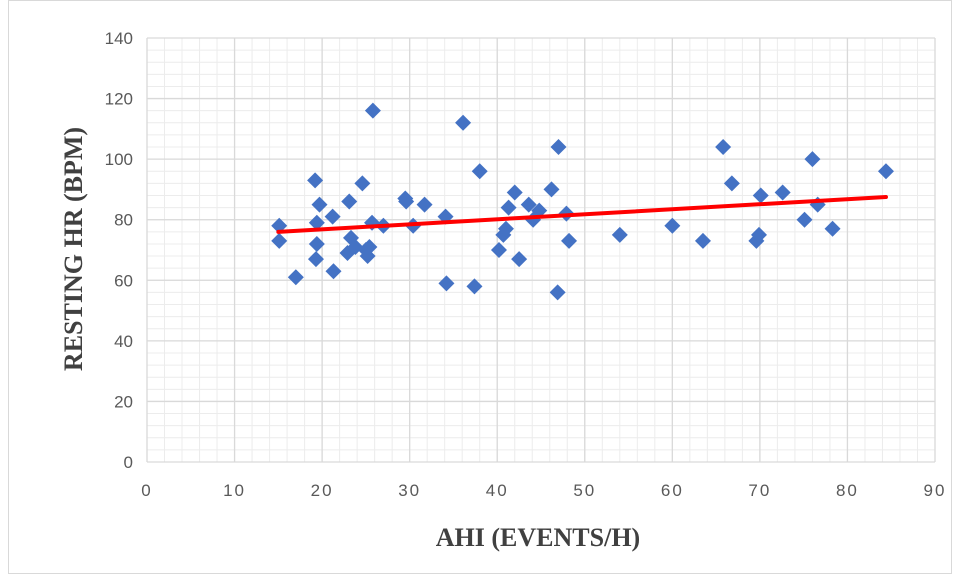  What do you see at coordinates (847, 490) in the screenshot?
I see `x-tick-label: 80` at bounding box center [847, 490].